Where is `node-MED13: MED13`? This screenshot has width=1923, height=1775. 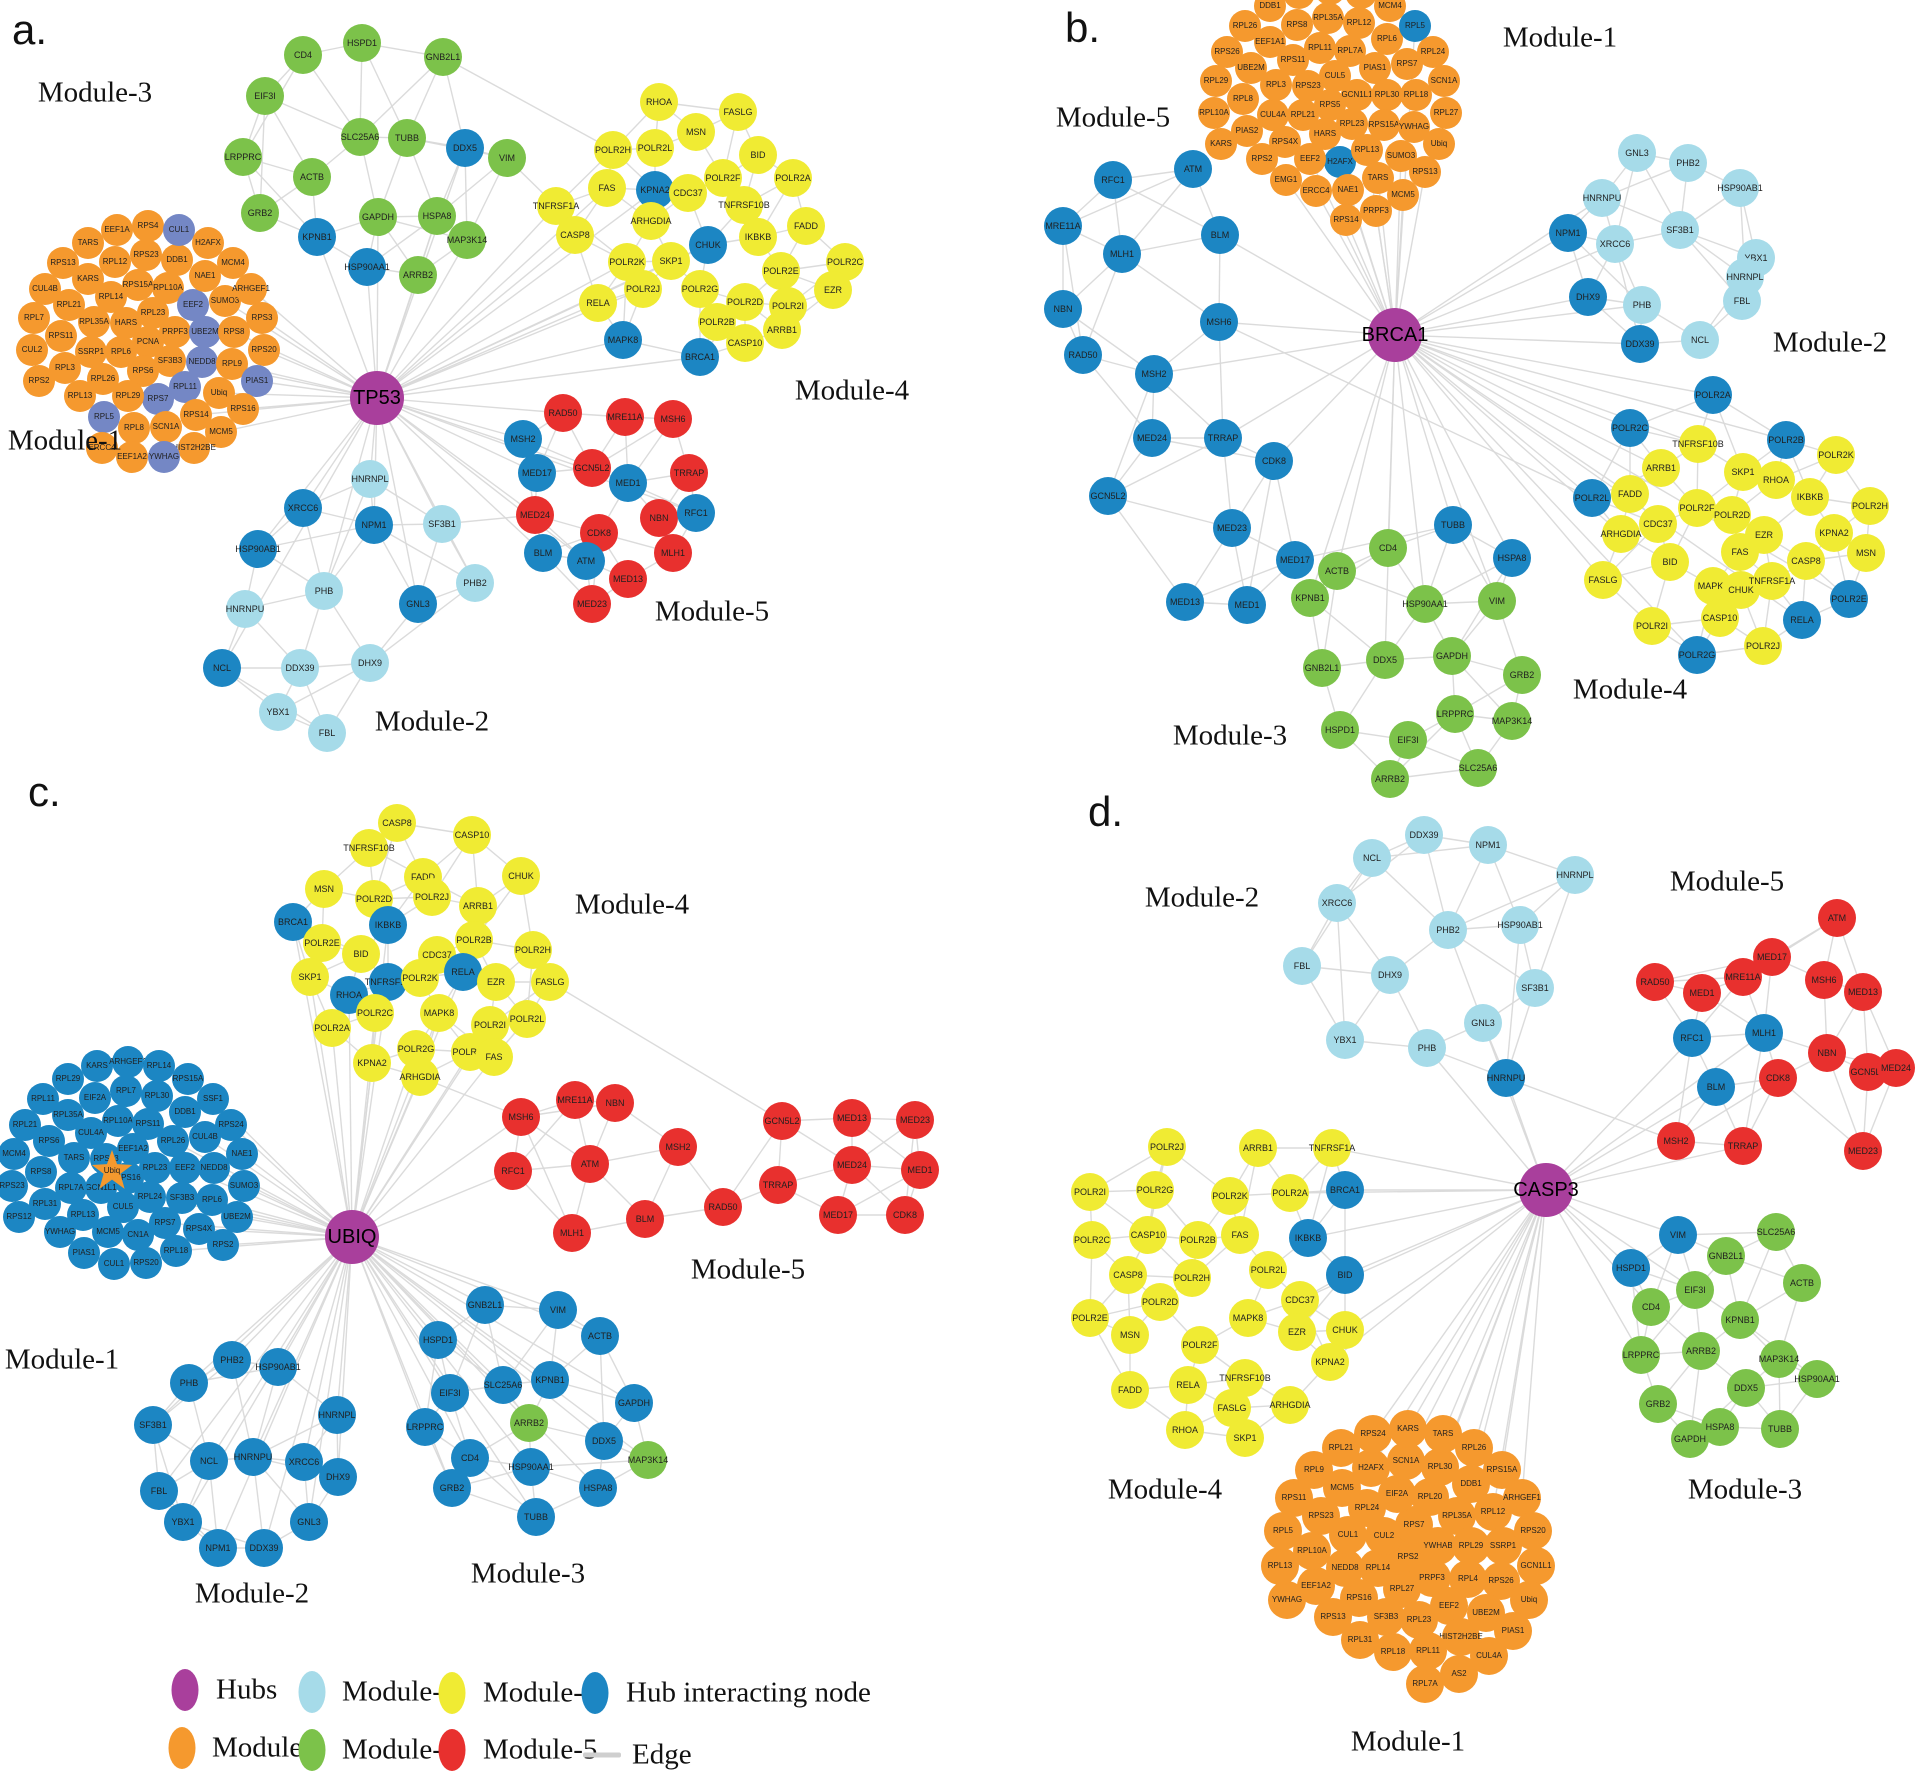
node-MED13: MED13 is located at coordinates (628, 579).